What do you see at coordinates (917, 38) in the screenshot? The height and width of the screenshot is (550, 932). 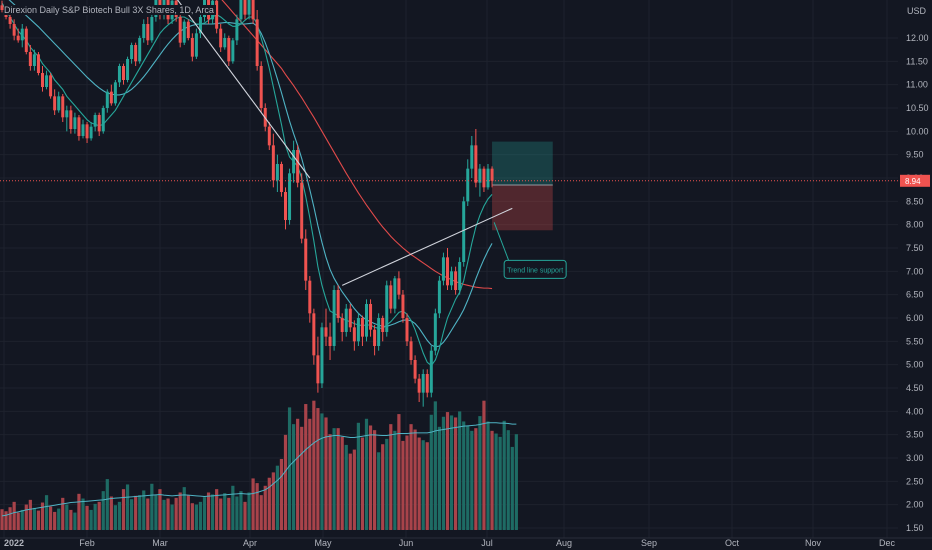 I see `price-tick-label: 12.00` at bounding box center [917, 38].